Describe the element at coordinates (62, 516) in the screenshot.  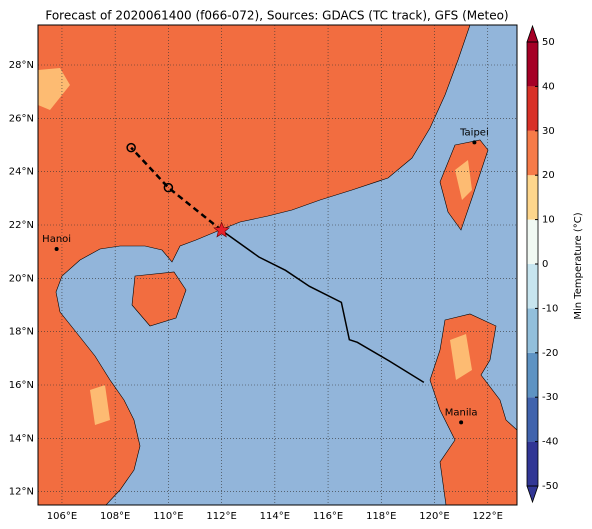
I see `x-tick-label: 106°E` at that location.